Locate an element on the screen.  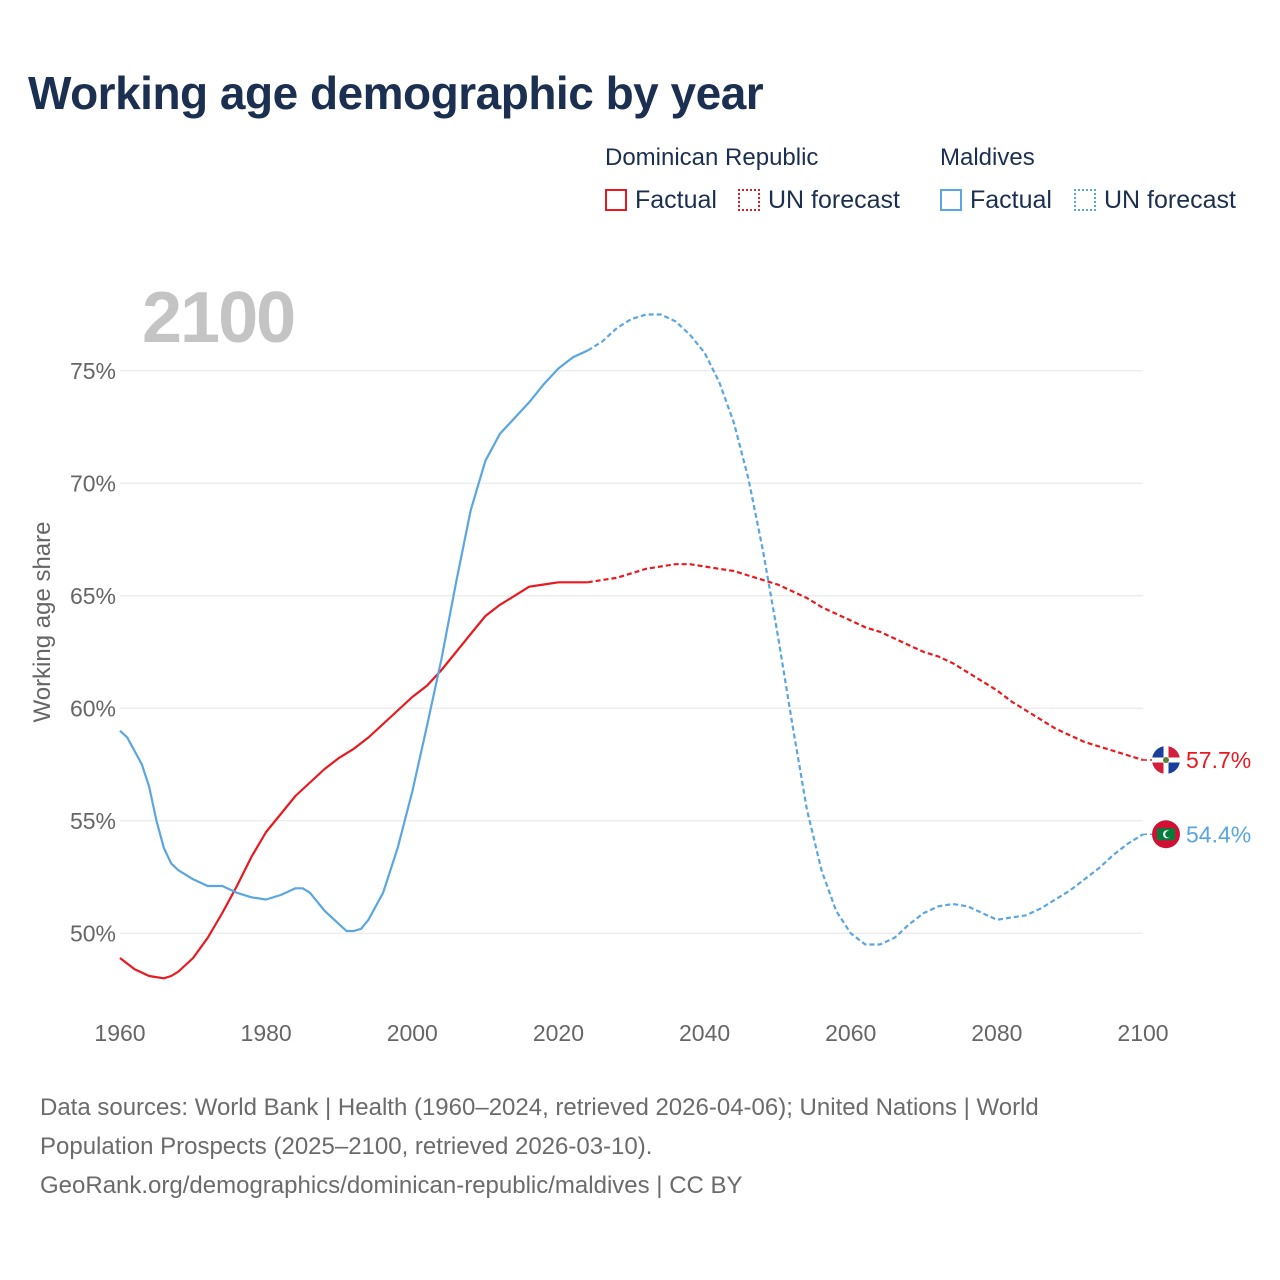
legend-title-dominican-republic: Dominican Republic is located at coordinates (712, 157).